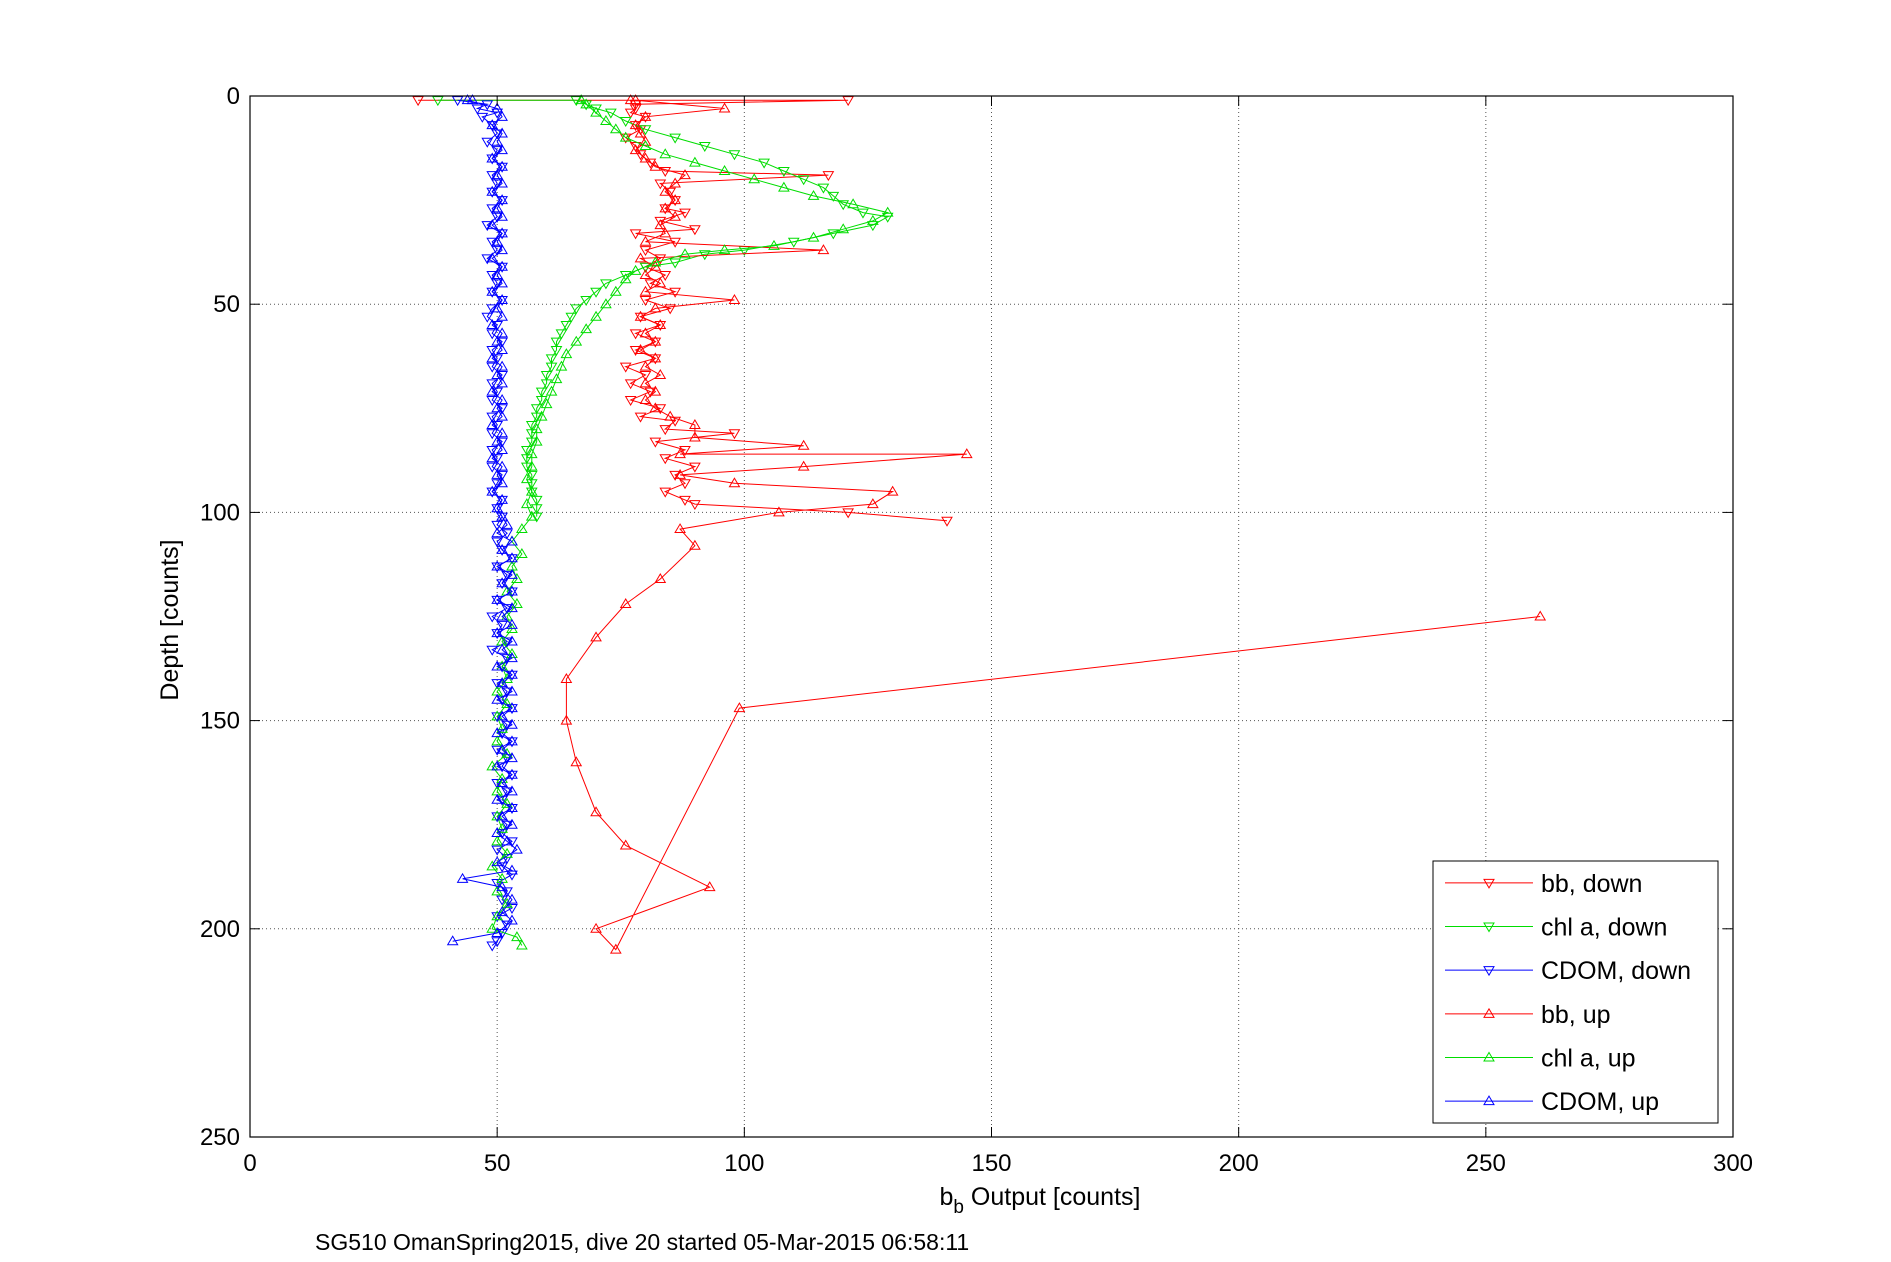 The image size is (1891, 1262). Describe the element at coordinates (233, 96) in the screenshot. I see `y-tick-label: 0` at that location.